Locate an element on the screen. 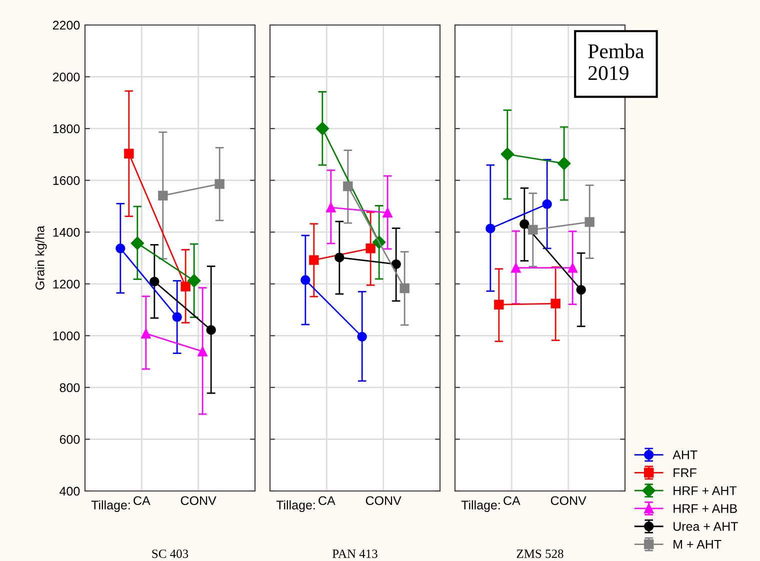 Image resolution: width=760 pixels, height=561 pixels. legend-label: HRF + AHT is located at coordinates (705, 490).